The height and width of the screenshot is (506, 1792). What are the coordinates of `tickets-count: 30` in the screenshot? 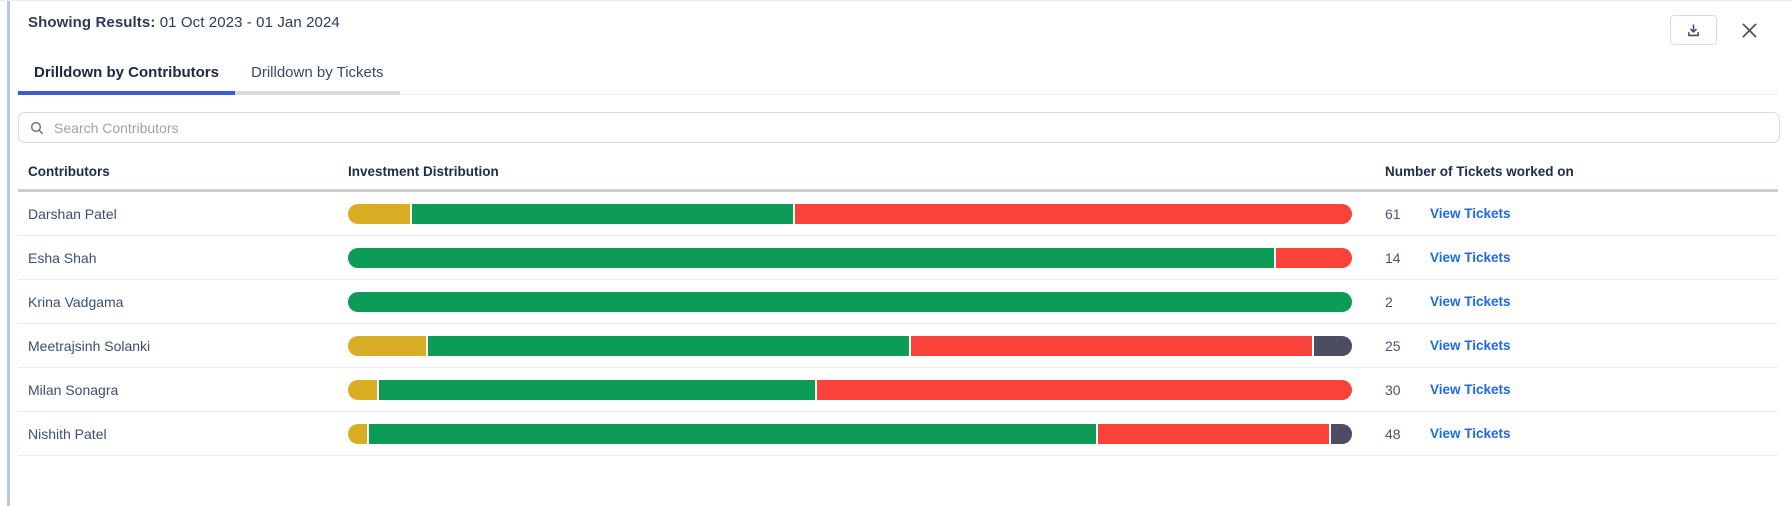 It's located at (1393, 389).